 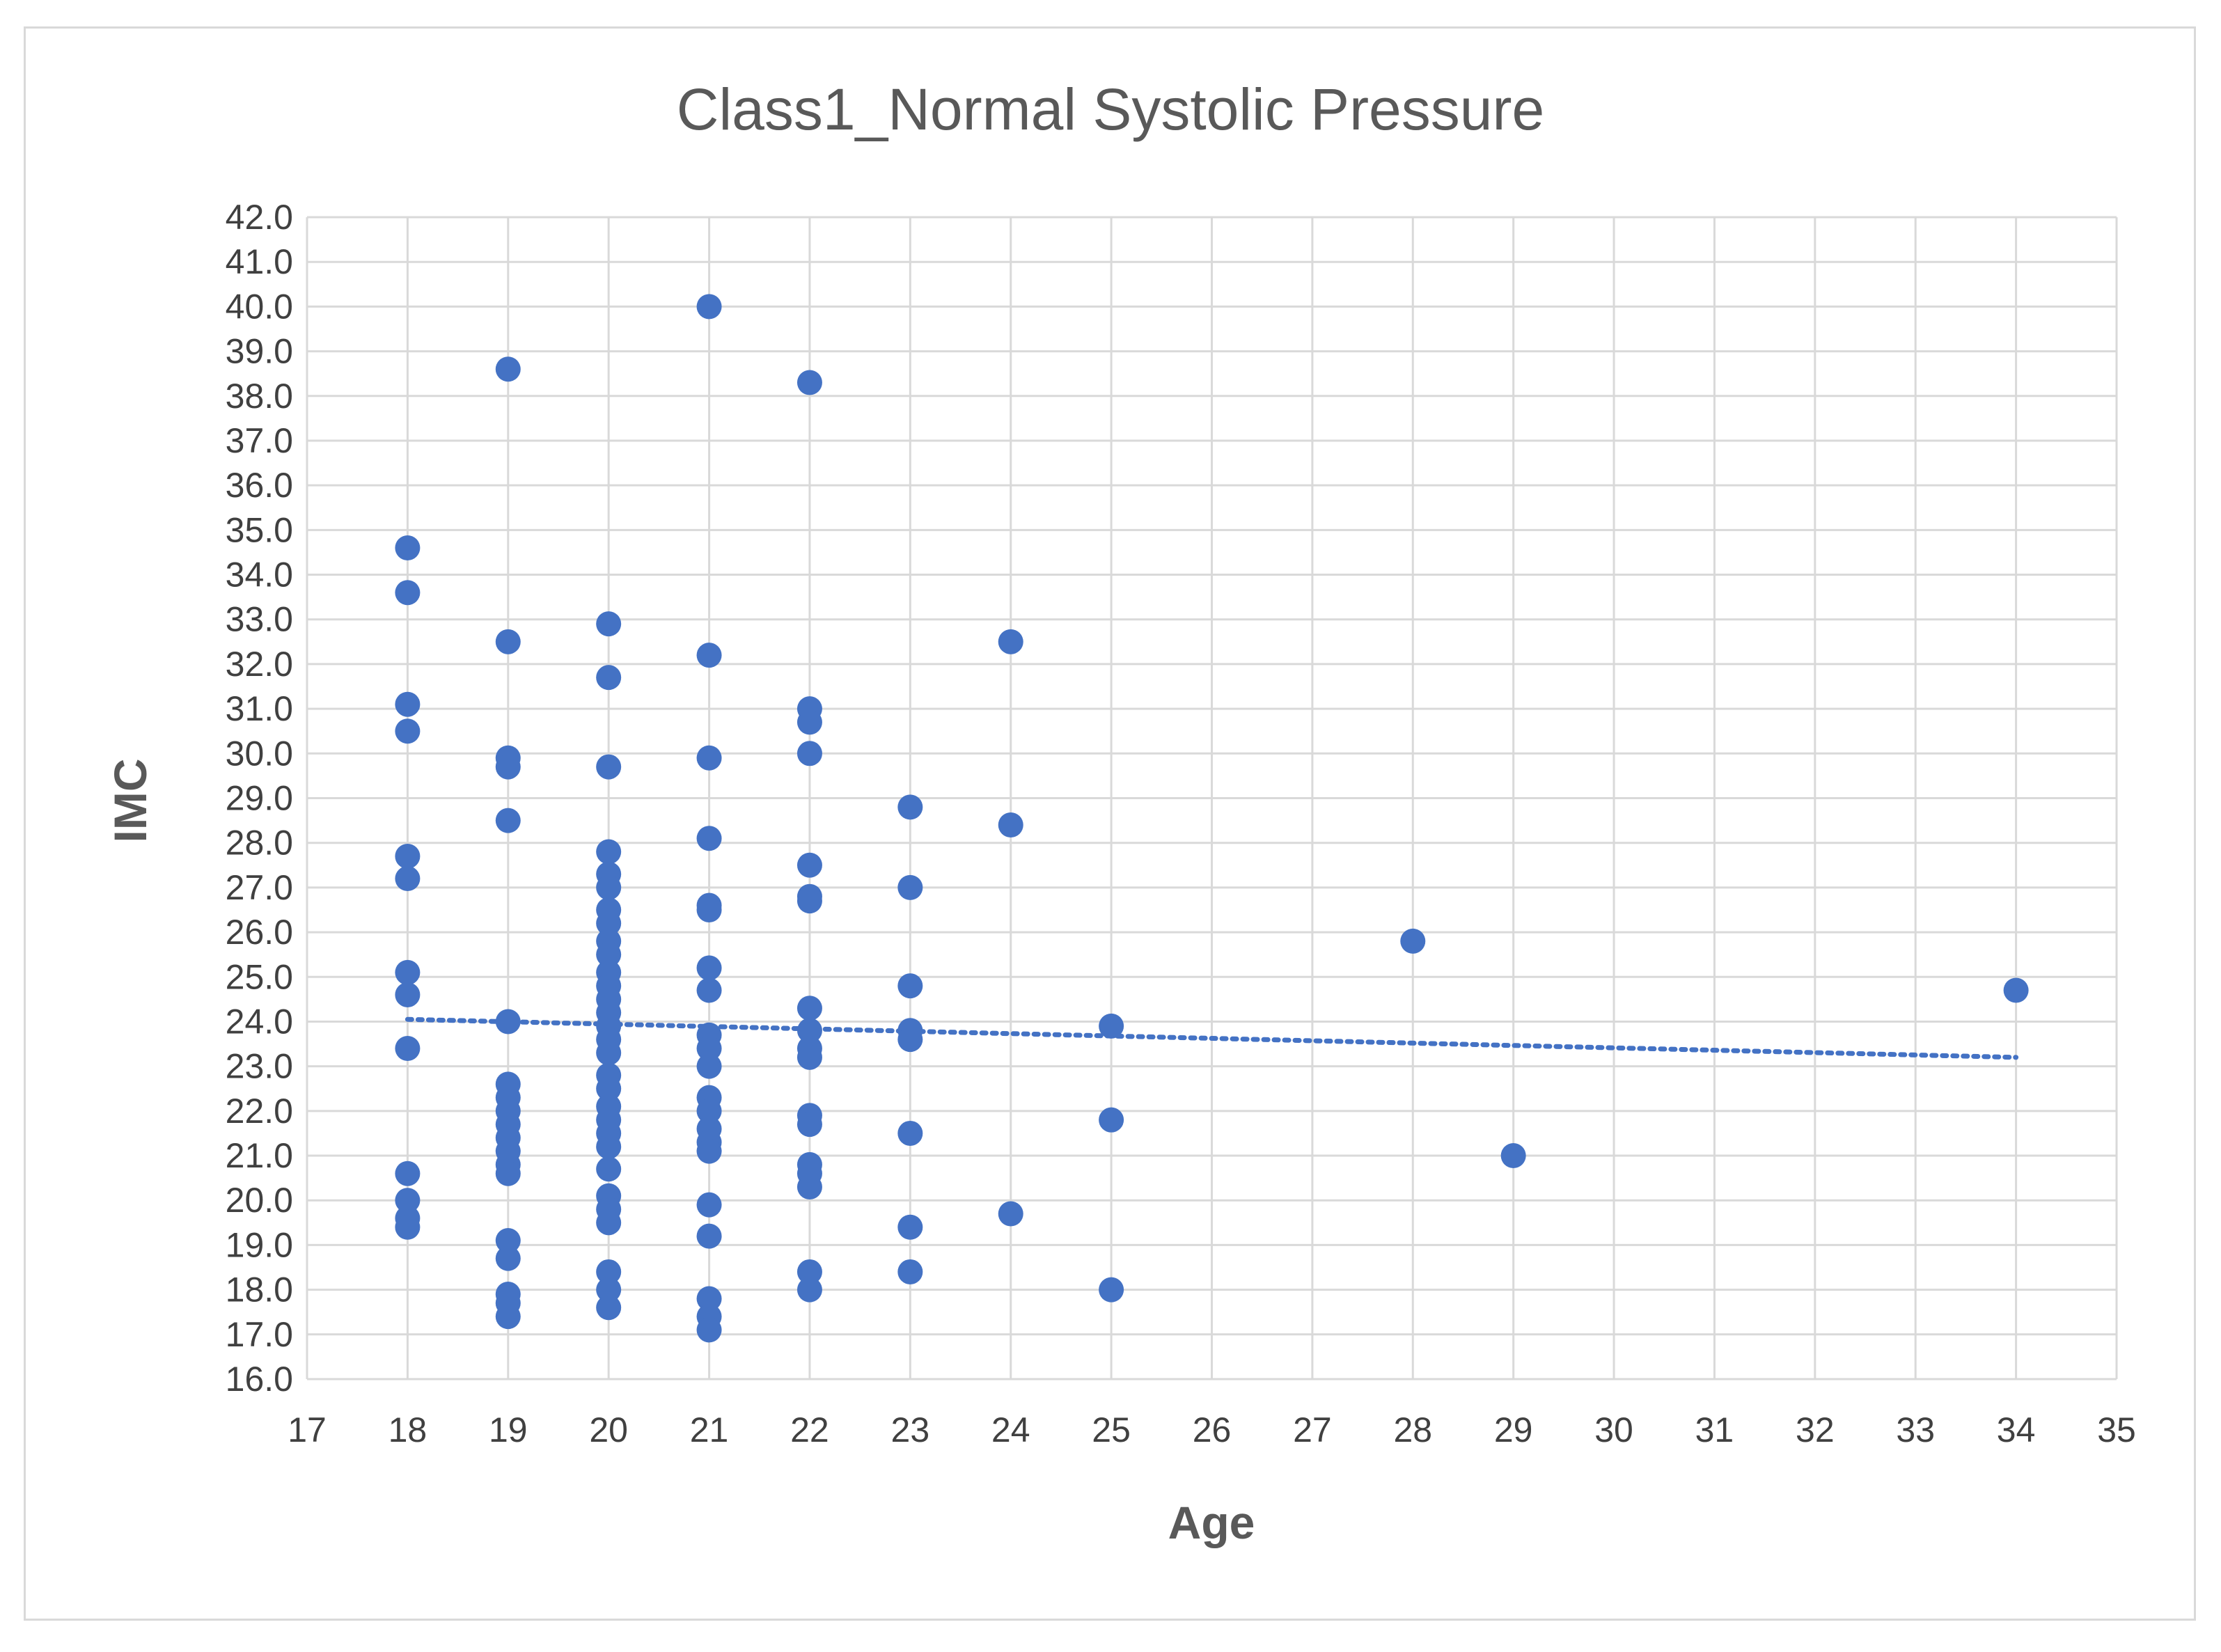 I want to click on x-tick-label: 18, so click(x=408, y=1429).